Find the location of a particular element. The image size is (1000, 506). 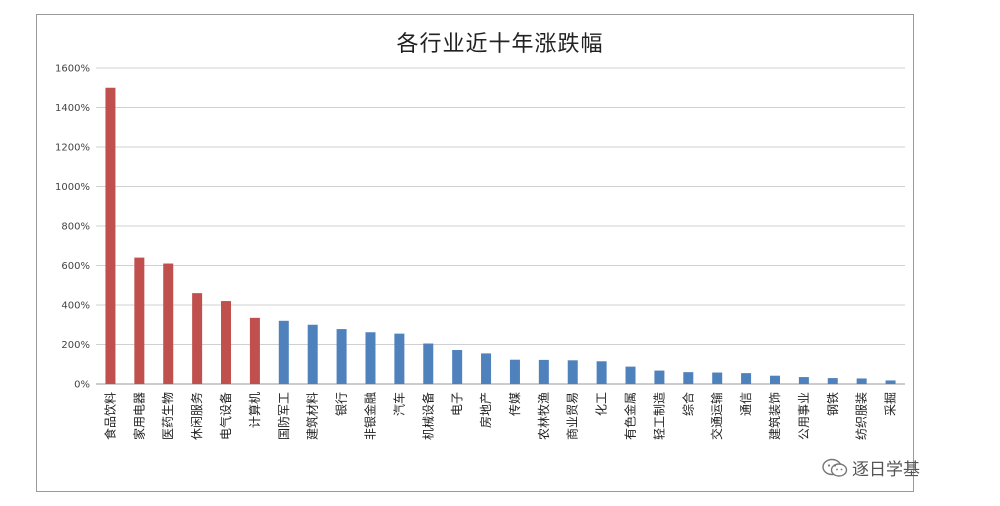

y-tick-label: 1200% is located at coordinates (72, 148).